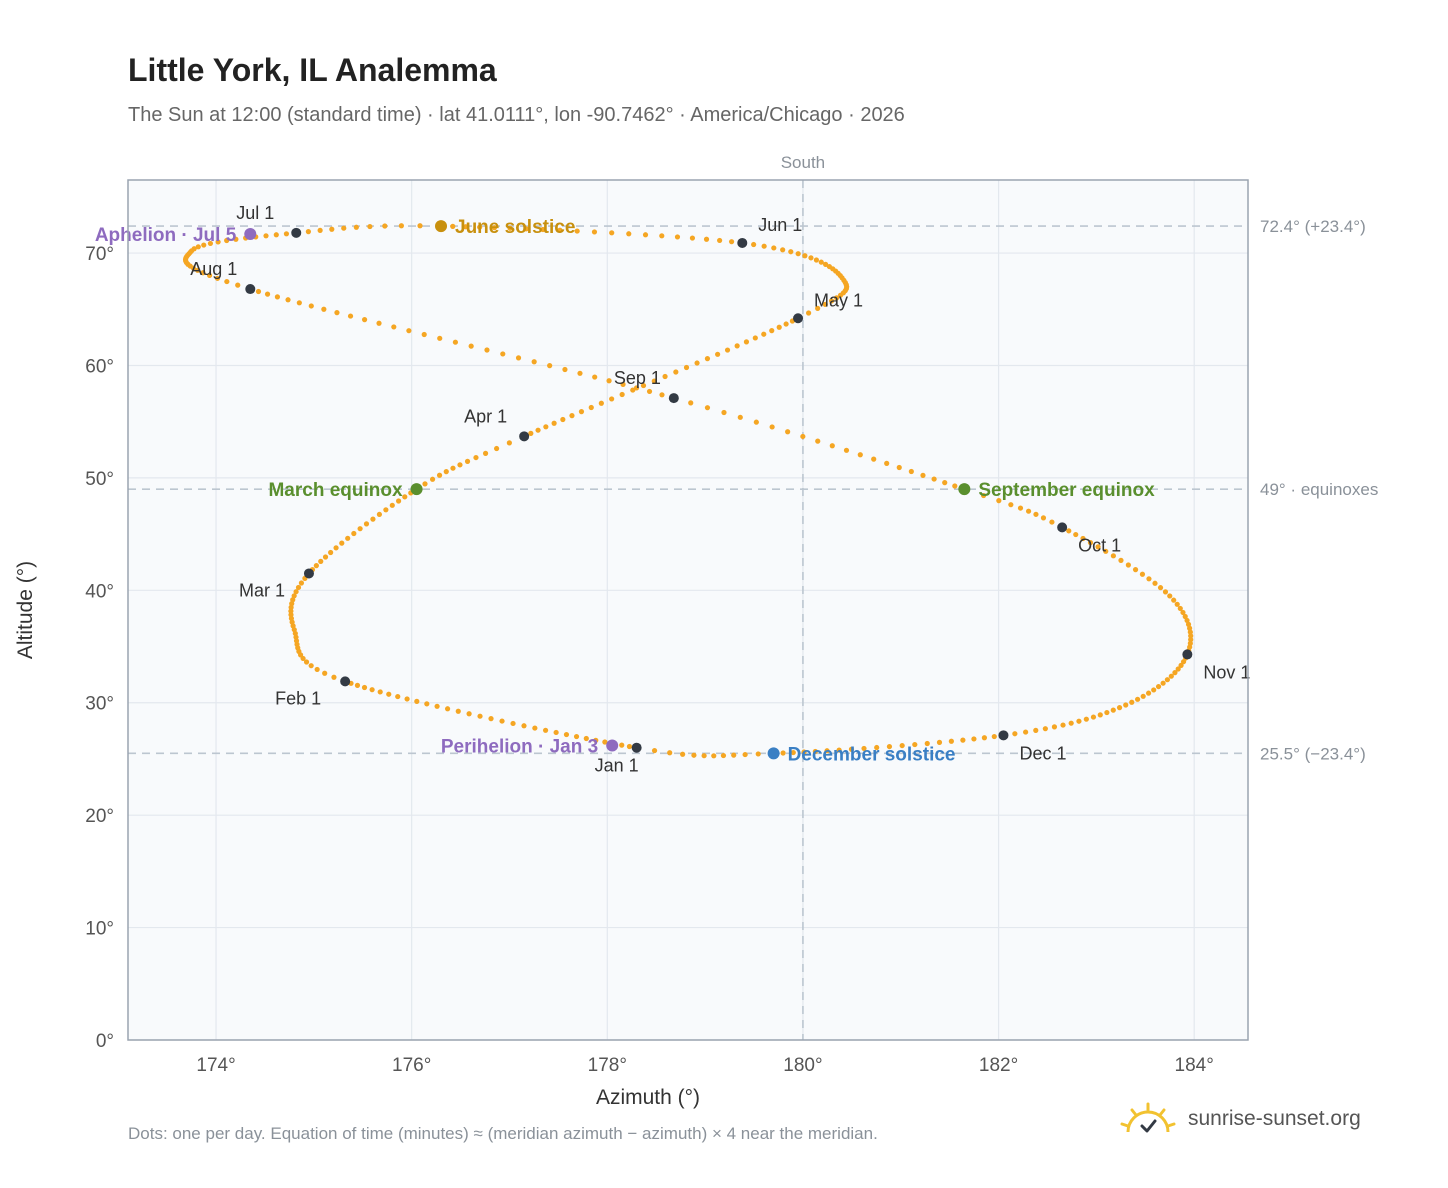 This screenshot has height=1188, width=1448. I want to click on x-tick-label: 174°, so click(215, 1065).